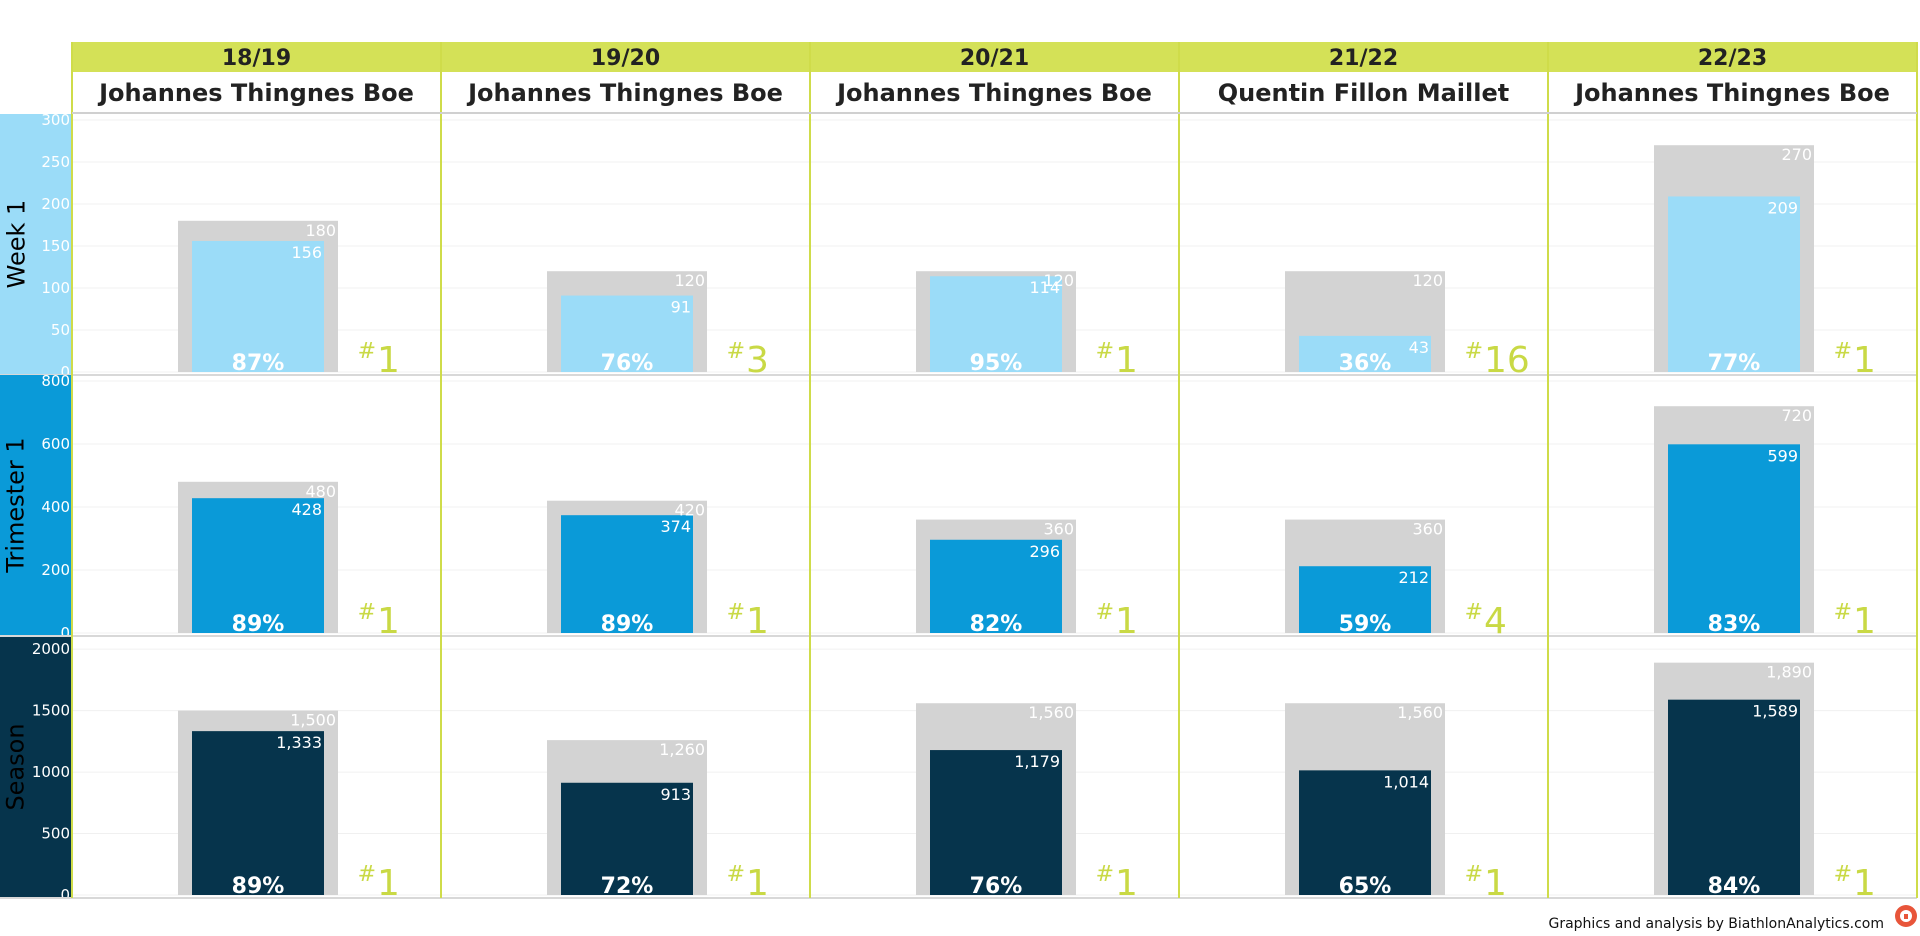 The width and height of the screenshot is (1920, 936). What do you see at coordinates (55, 162) in the screenshot?
I see `y-tick-label: 250` at bounding box center [55, 162].